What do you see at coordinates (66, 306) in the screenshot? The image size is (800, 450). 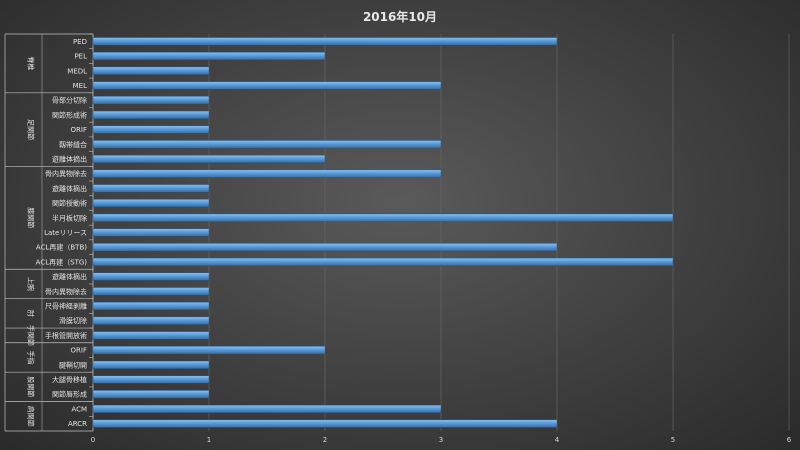 I see `category-label: 尺骨神経剥離` at bounding box center [66, 306].